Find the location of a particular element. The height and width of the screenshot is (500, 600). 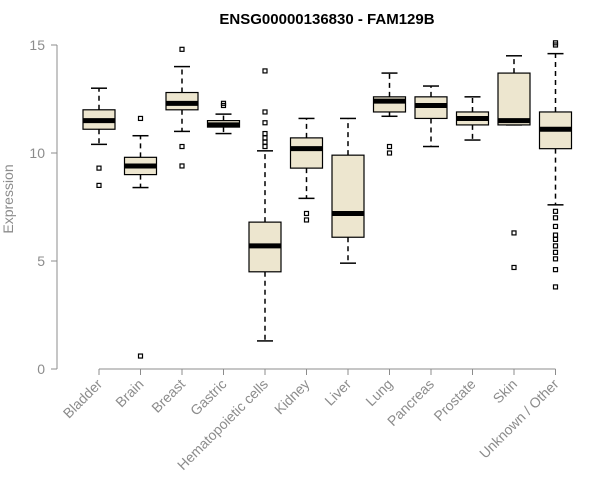

x-tick-label: Skin is located at coordinates (505, 391).